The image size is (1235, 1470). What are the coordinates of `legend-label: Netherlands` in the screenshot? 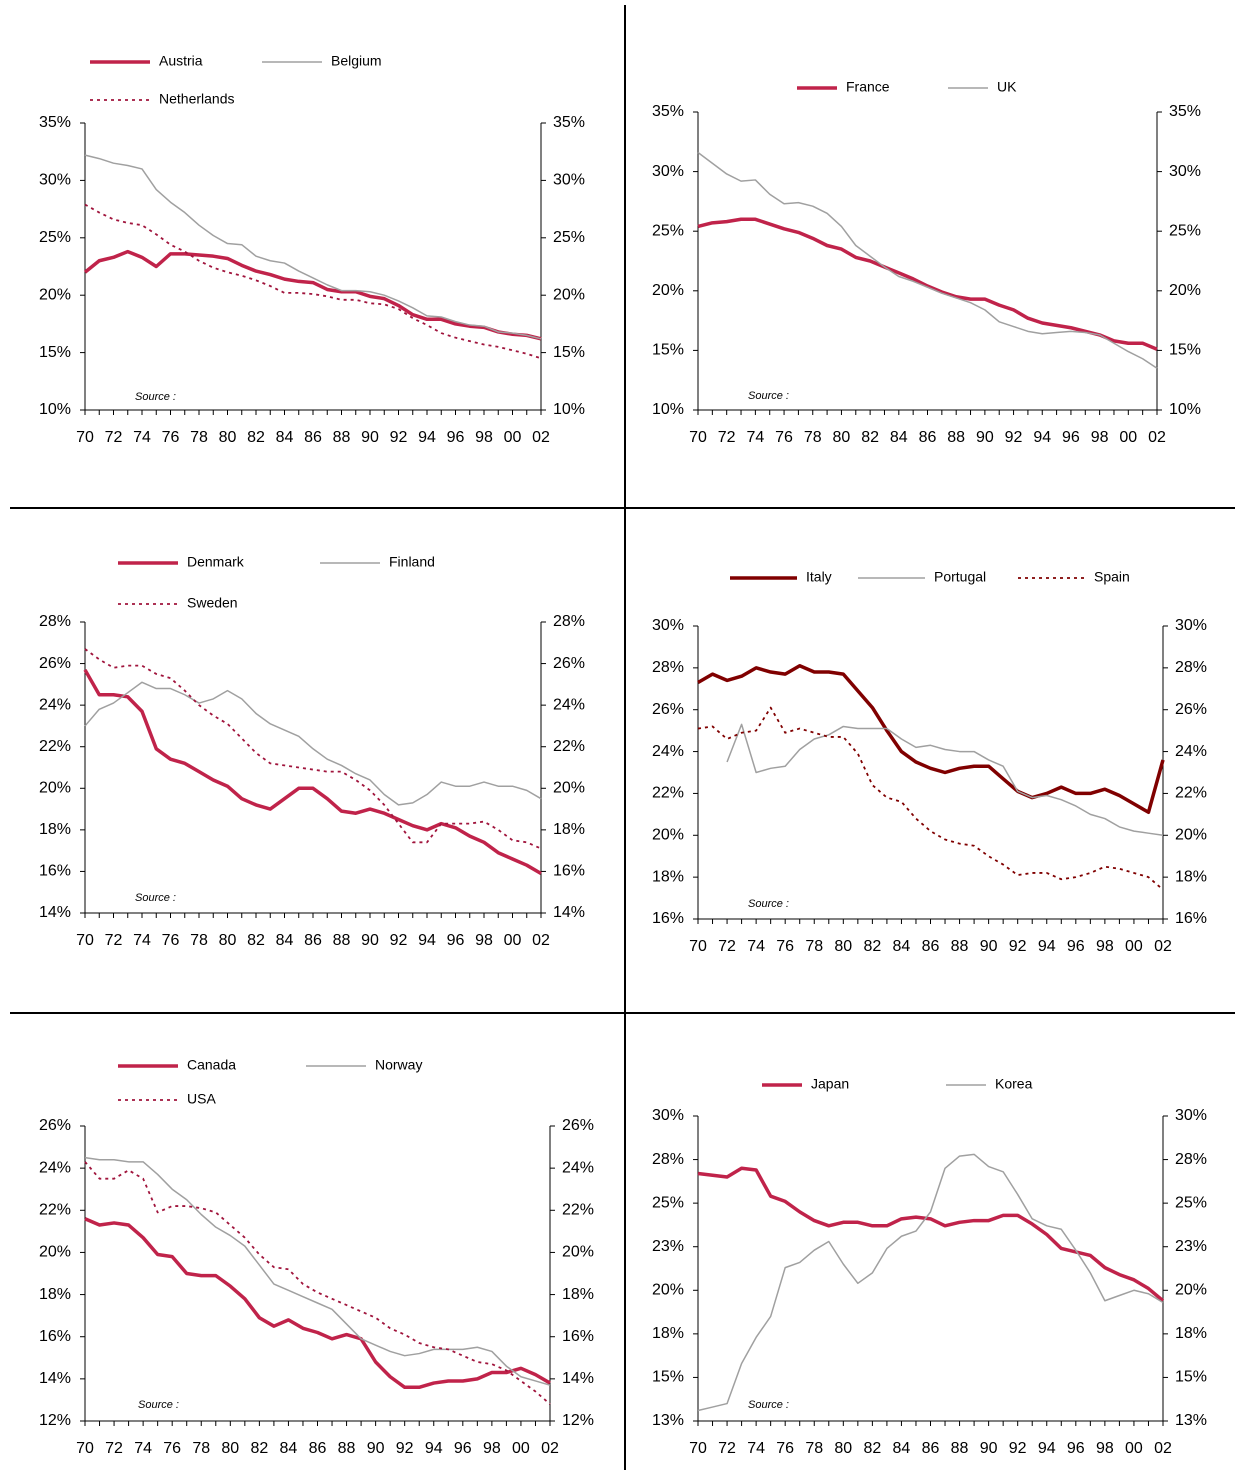 It's located at (197, 99).